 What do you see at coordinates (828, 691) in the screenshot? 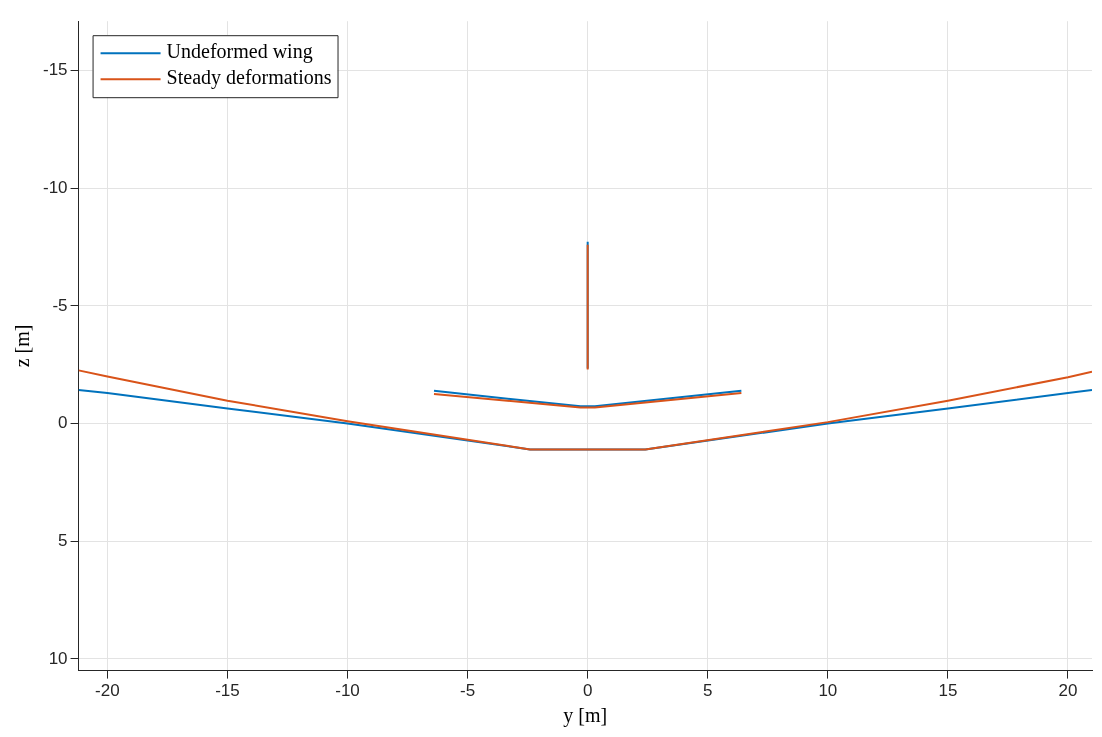
I see `x-tick-label: 10` at bounding box center [828, 691].